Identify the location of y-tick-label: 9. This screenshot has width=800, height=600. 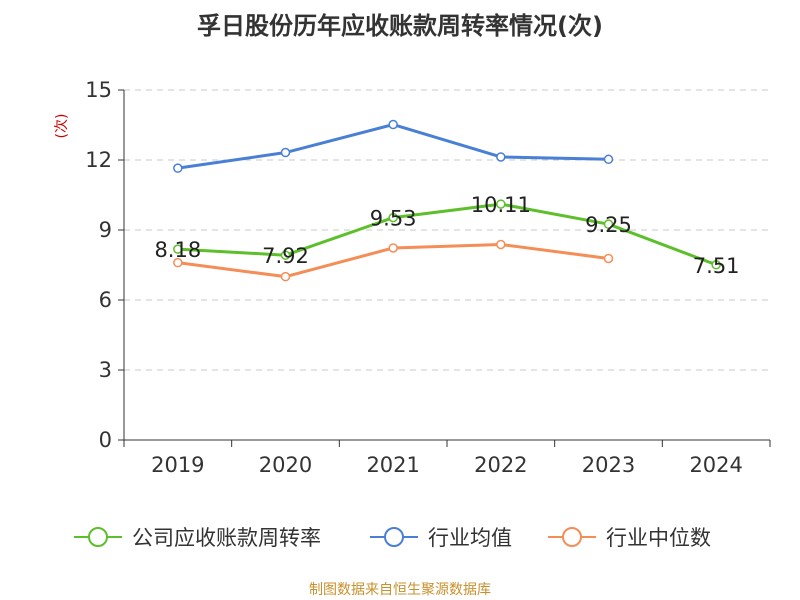
(105, 230).